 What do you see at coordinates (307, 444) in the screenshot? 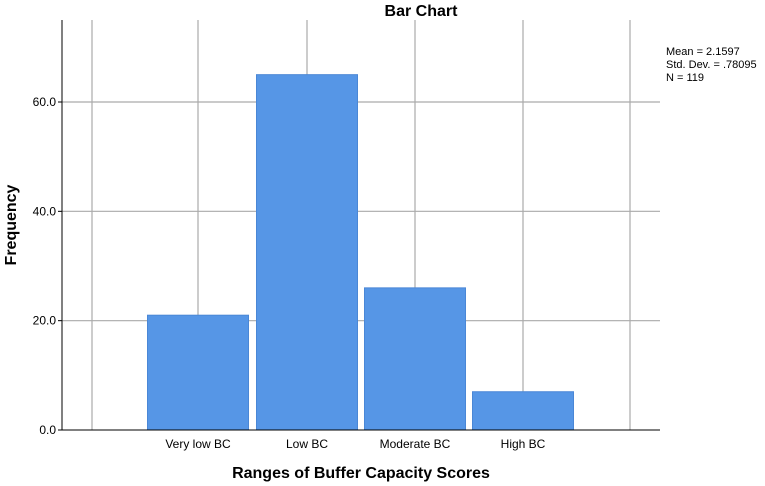
I see `x-tick-label-1: Low BC` at bounding box center [307, 444].